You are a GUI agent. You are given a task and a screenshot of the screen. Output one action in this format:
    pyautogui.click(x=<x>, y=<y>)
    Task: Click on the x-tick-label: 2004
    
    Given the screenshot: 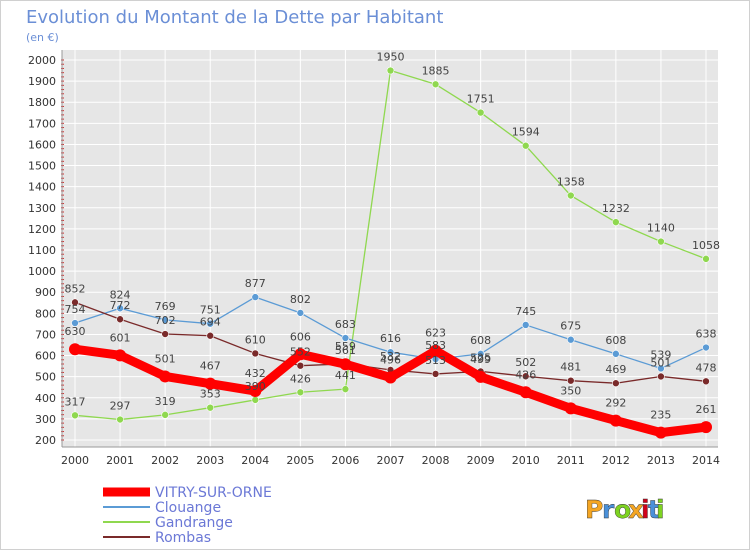 What is the action you would take?
    pyautogui.click(x=255, y=460)
    